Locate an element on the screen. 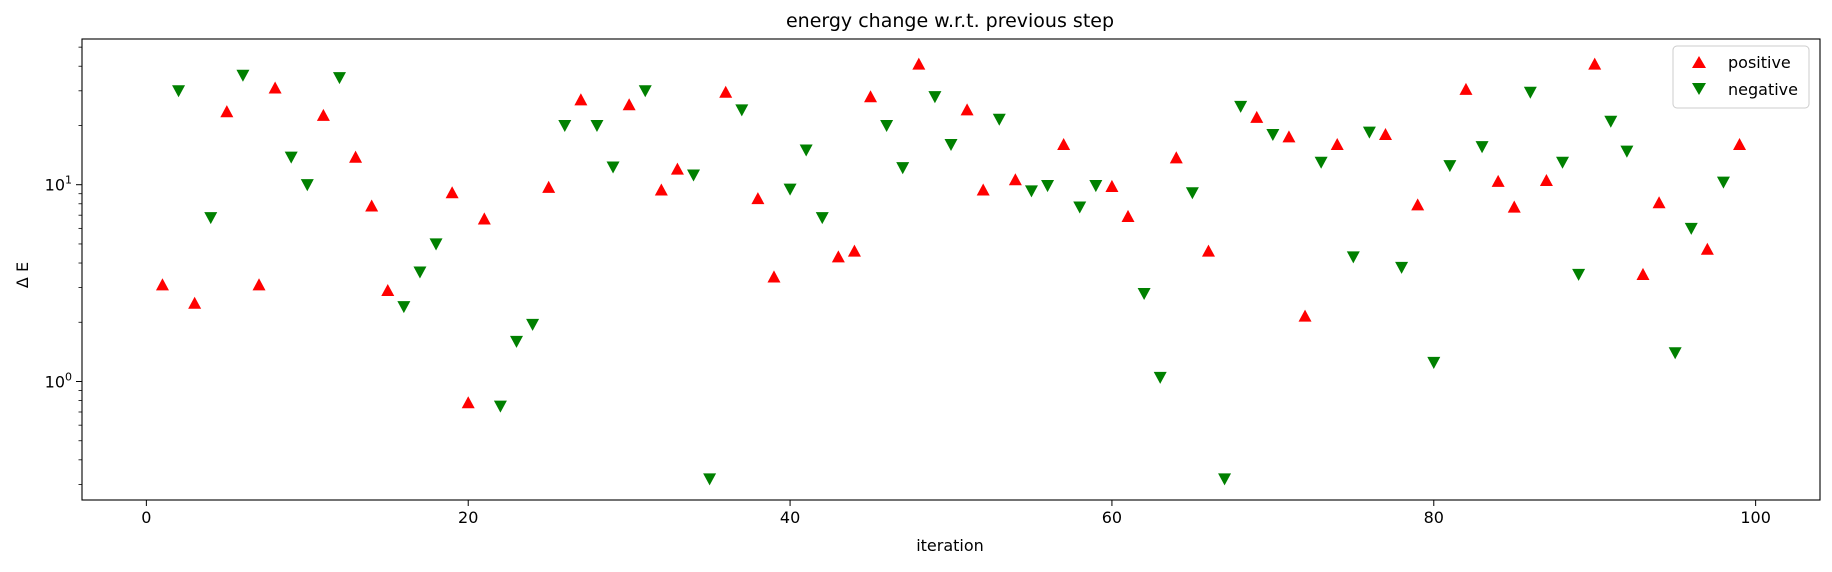 The image size is (1832, 572). chart-title: energy change w.r.t. previous step is located at coordinates (950, 21).